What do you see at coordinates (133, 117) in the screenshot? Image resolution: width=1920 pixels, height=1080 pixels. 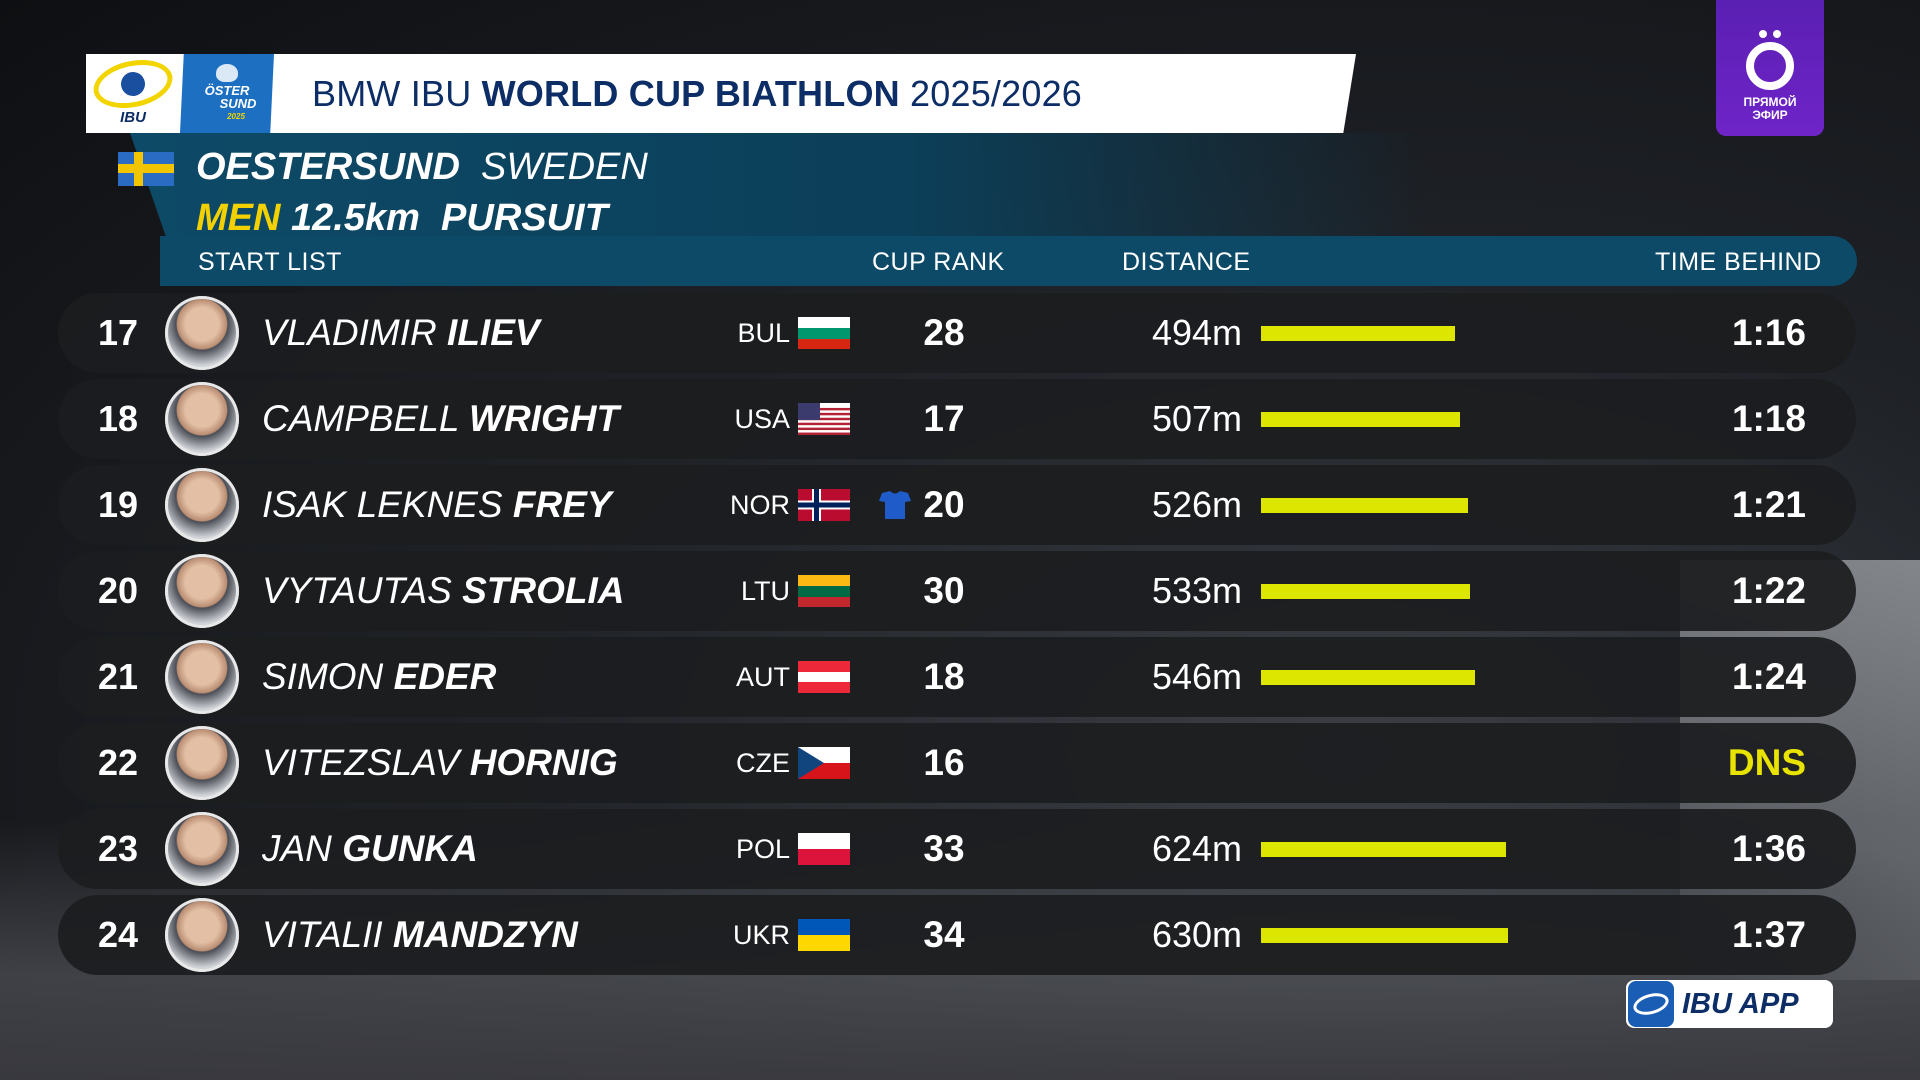 I see `ibu-logo-label: IBU` at bounding box center [133, 117].